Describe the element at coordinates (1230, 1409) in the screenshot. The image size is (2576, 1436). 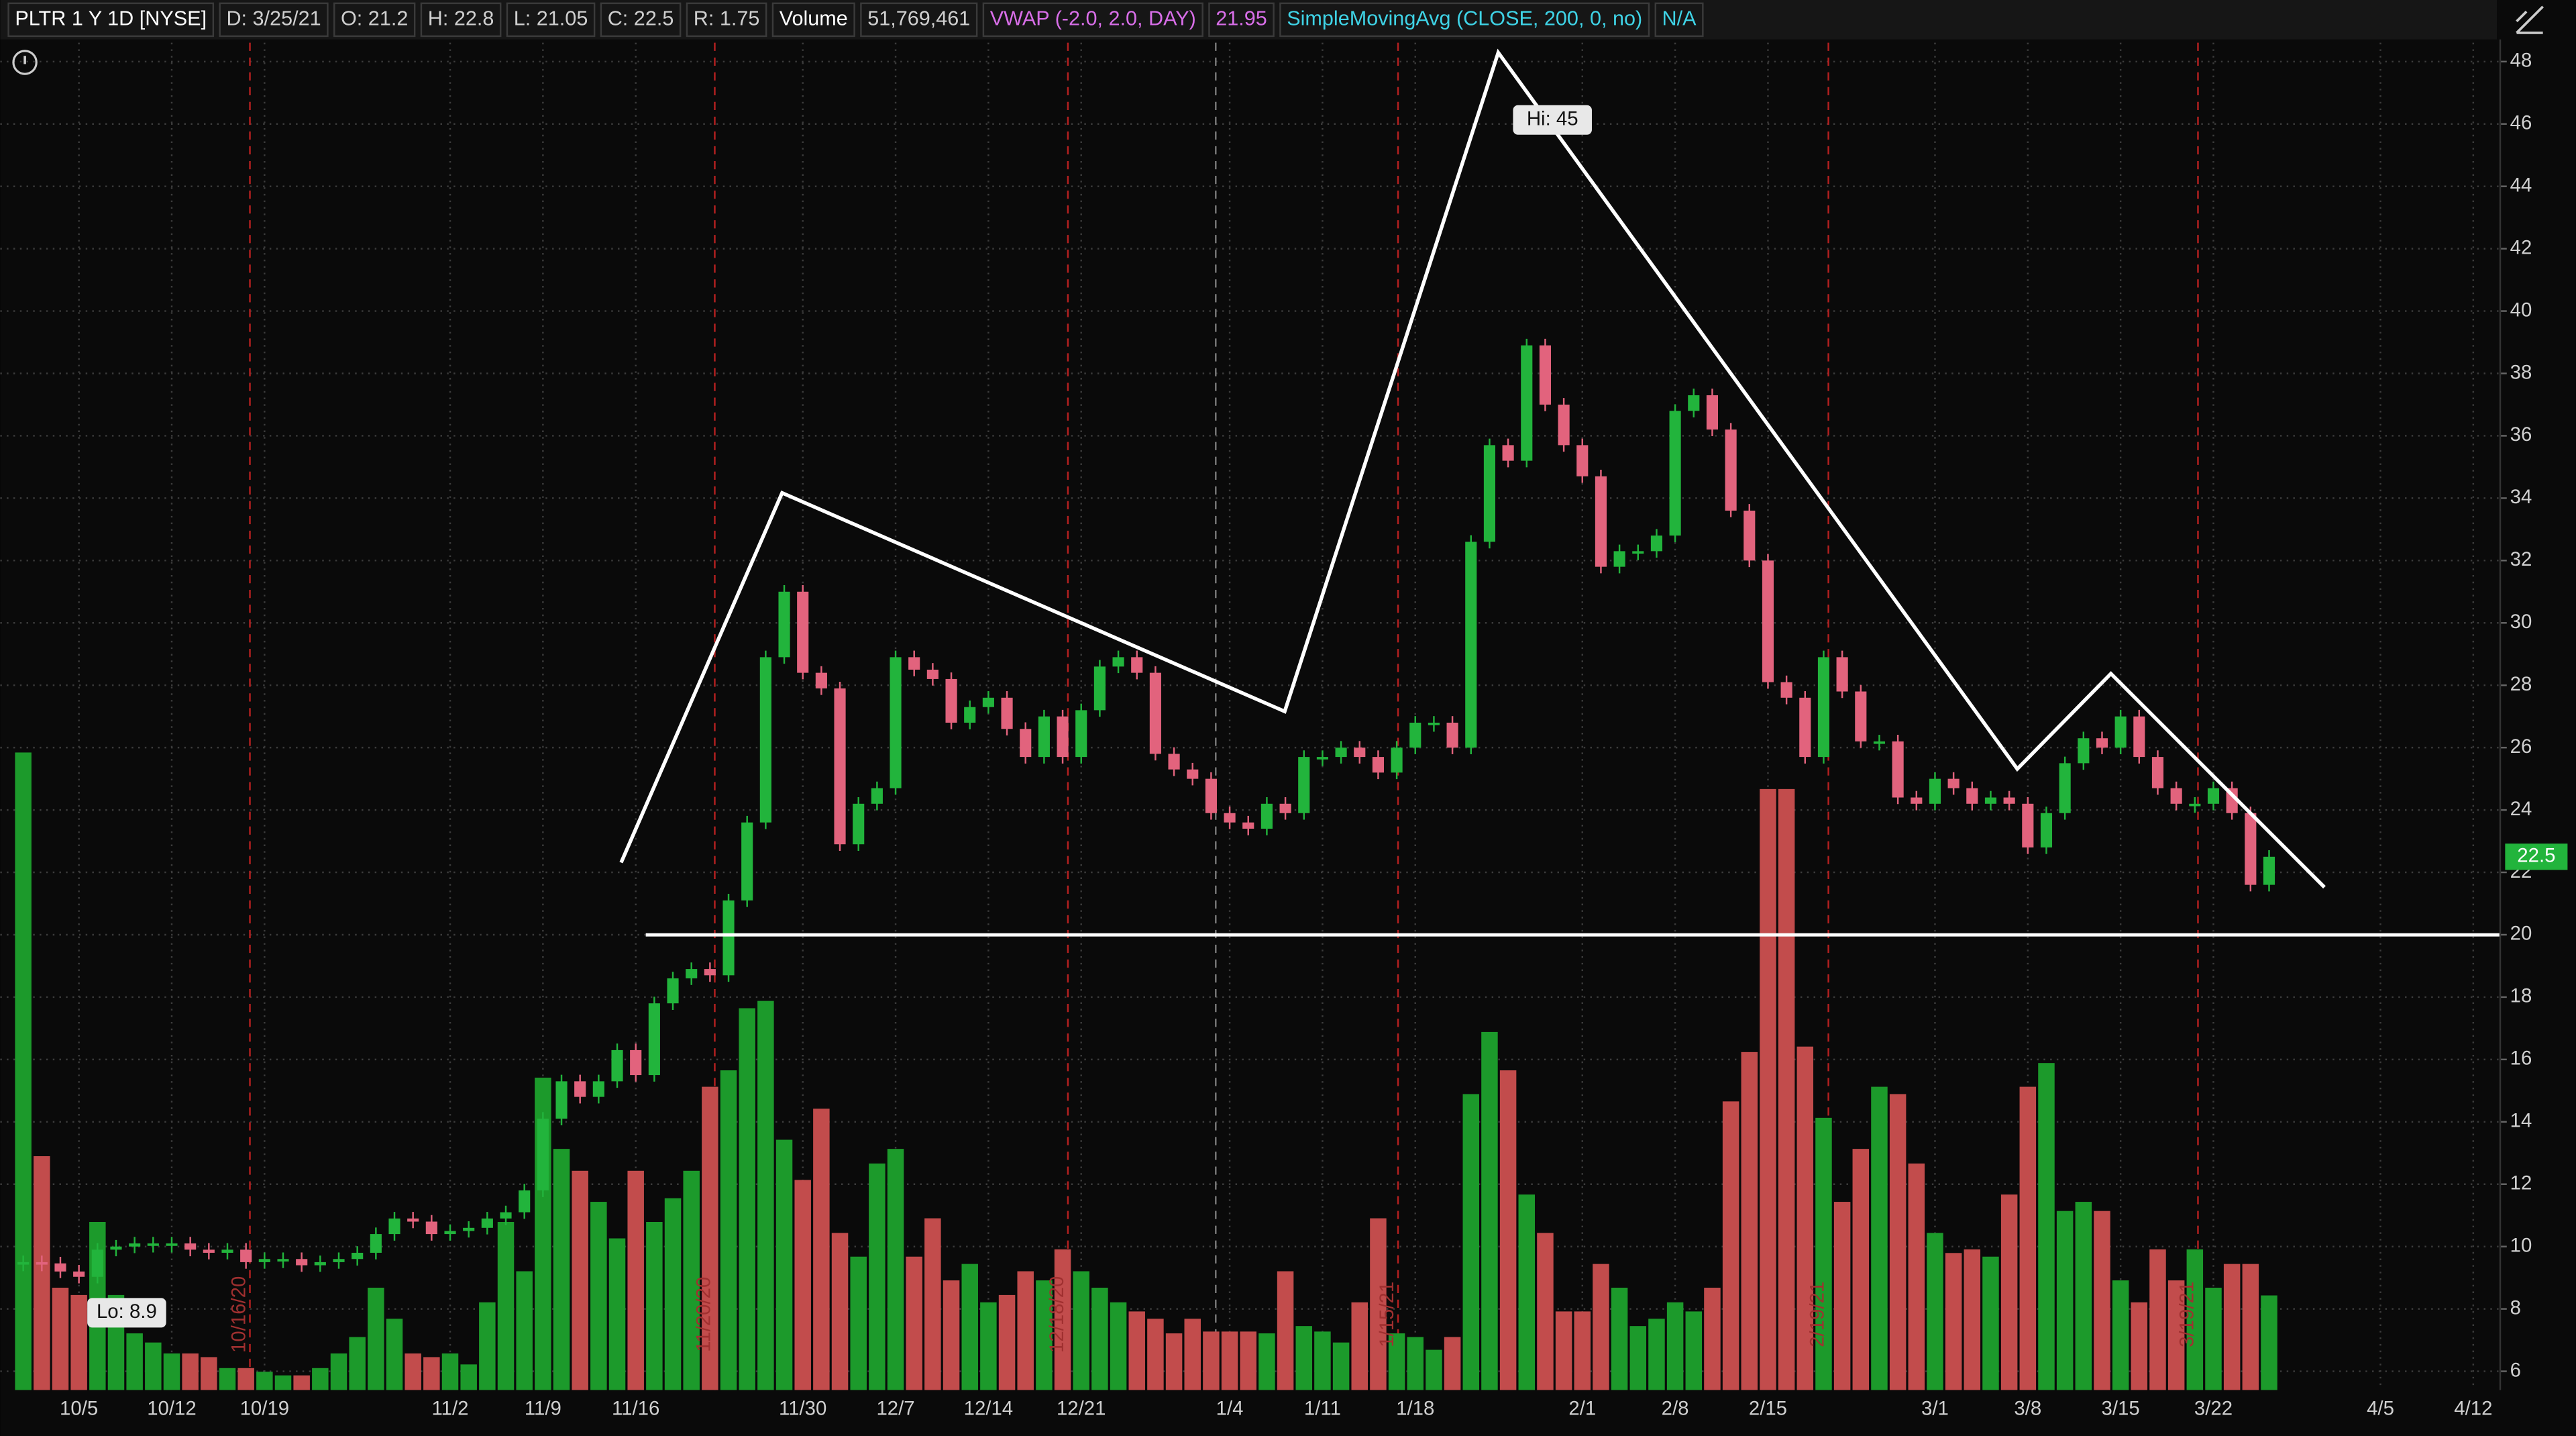
I see `x-tick-label: 1/4` at that location.